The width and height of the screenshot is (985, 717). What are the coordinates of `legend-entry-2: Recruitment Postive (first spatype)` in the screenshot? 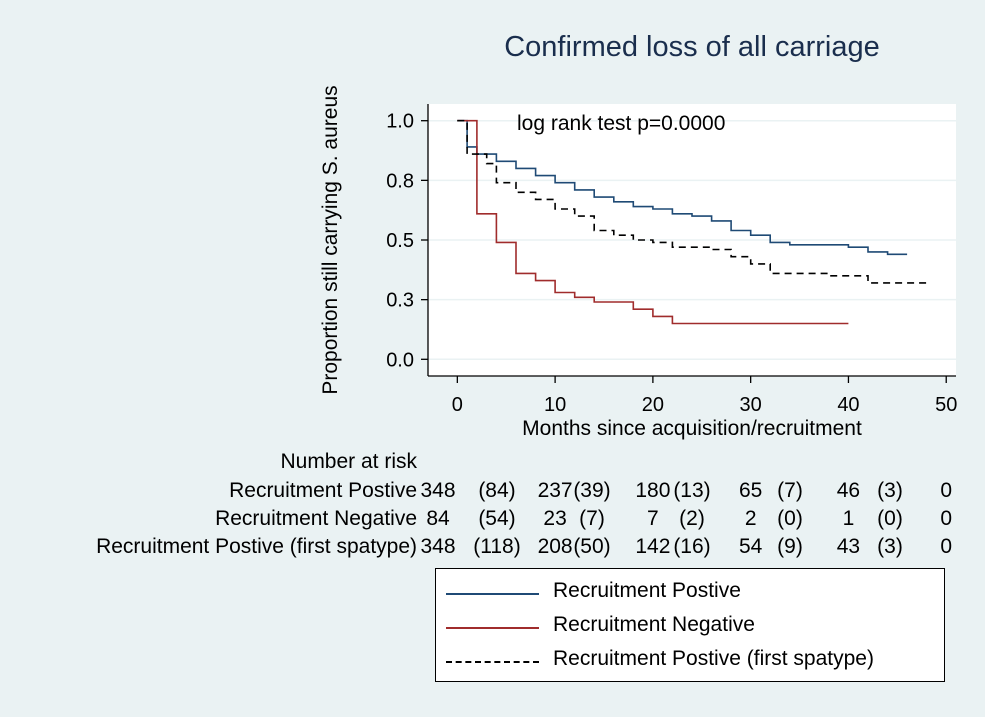 It's located at (690, 662).